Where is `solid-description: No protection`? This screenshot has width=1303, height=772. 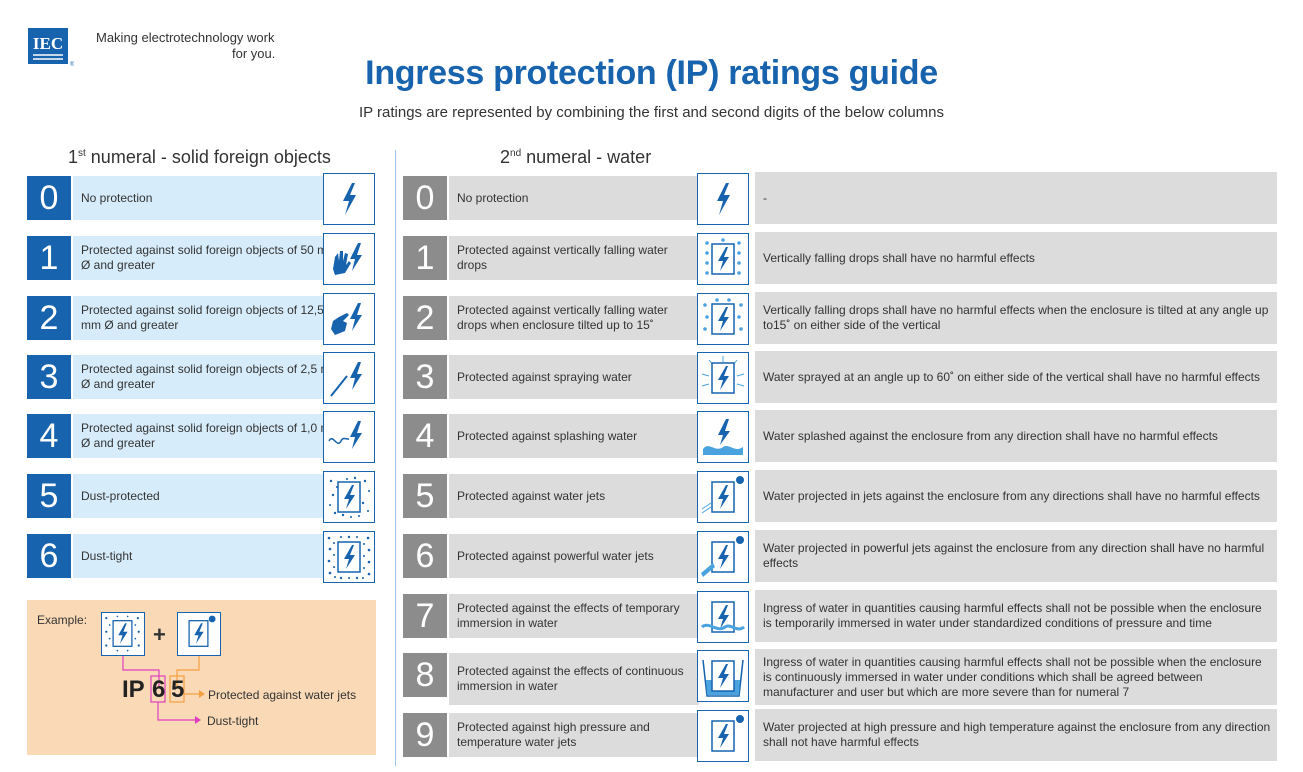
solid-description: No protection is located at coordinates (210, 198).